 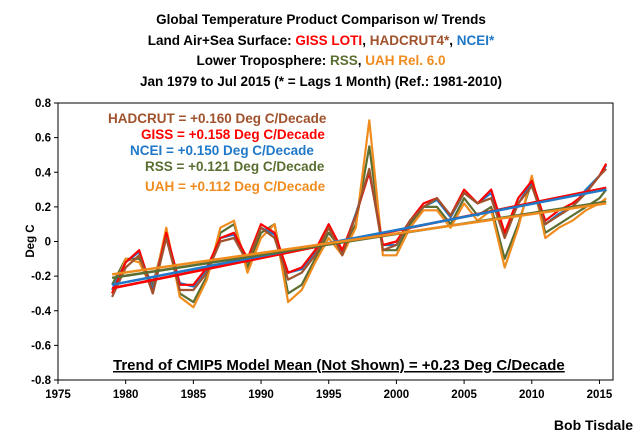 What do you see at coordinates (126, 395) in the screenshot?
I see `x-tick-label: 1980` at bounding box center [126, 395].